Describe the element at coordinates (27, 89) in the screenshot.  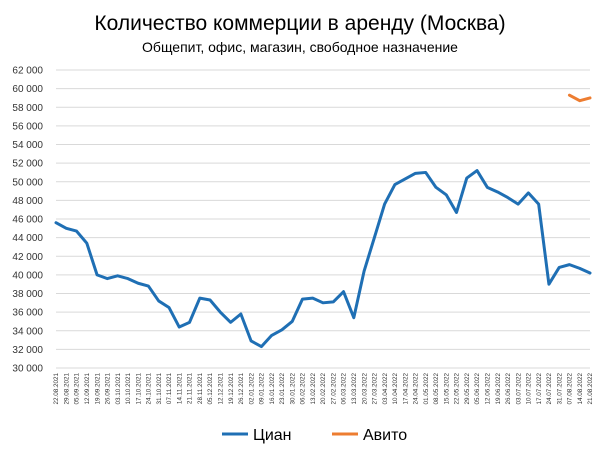
I see `y-tick-label: 60 000` at that location.